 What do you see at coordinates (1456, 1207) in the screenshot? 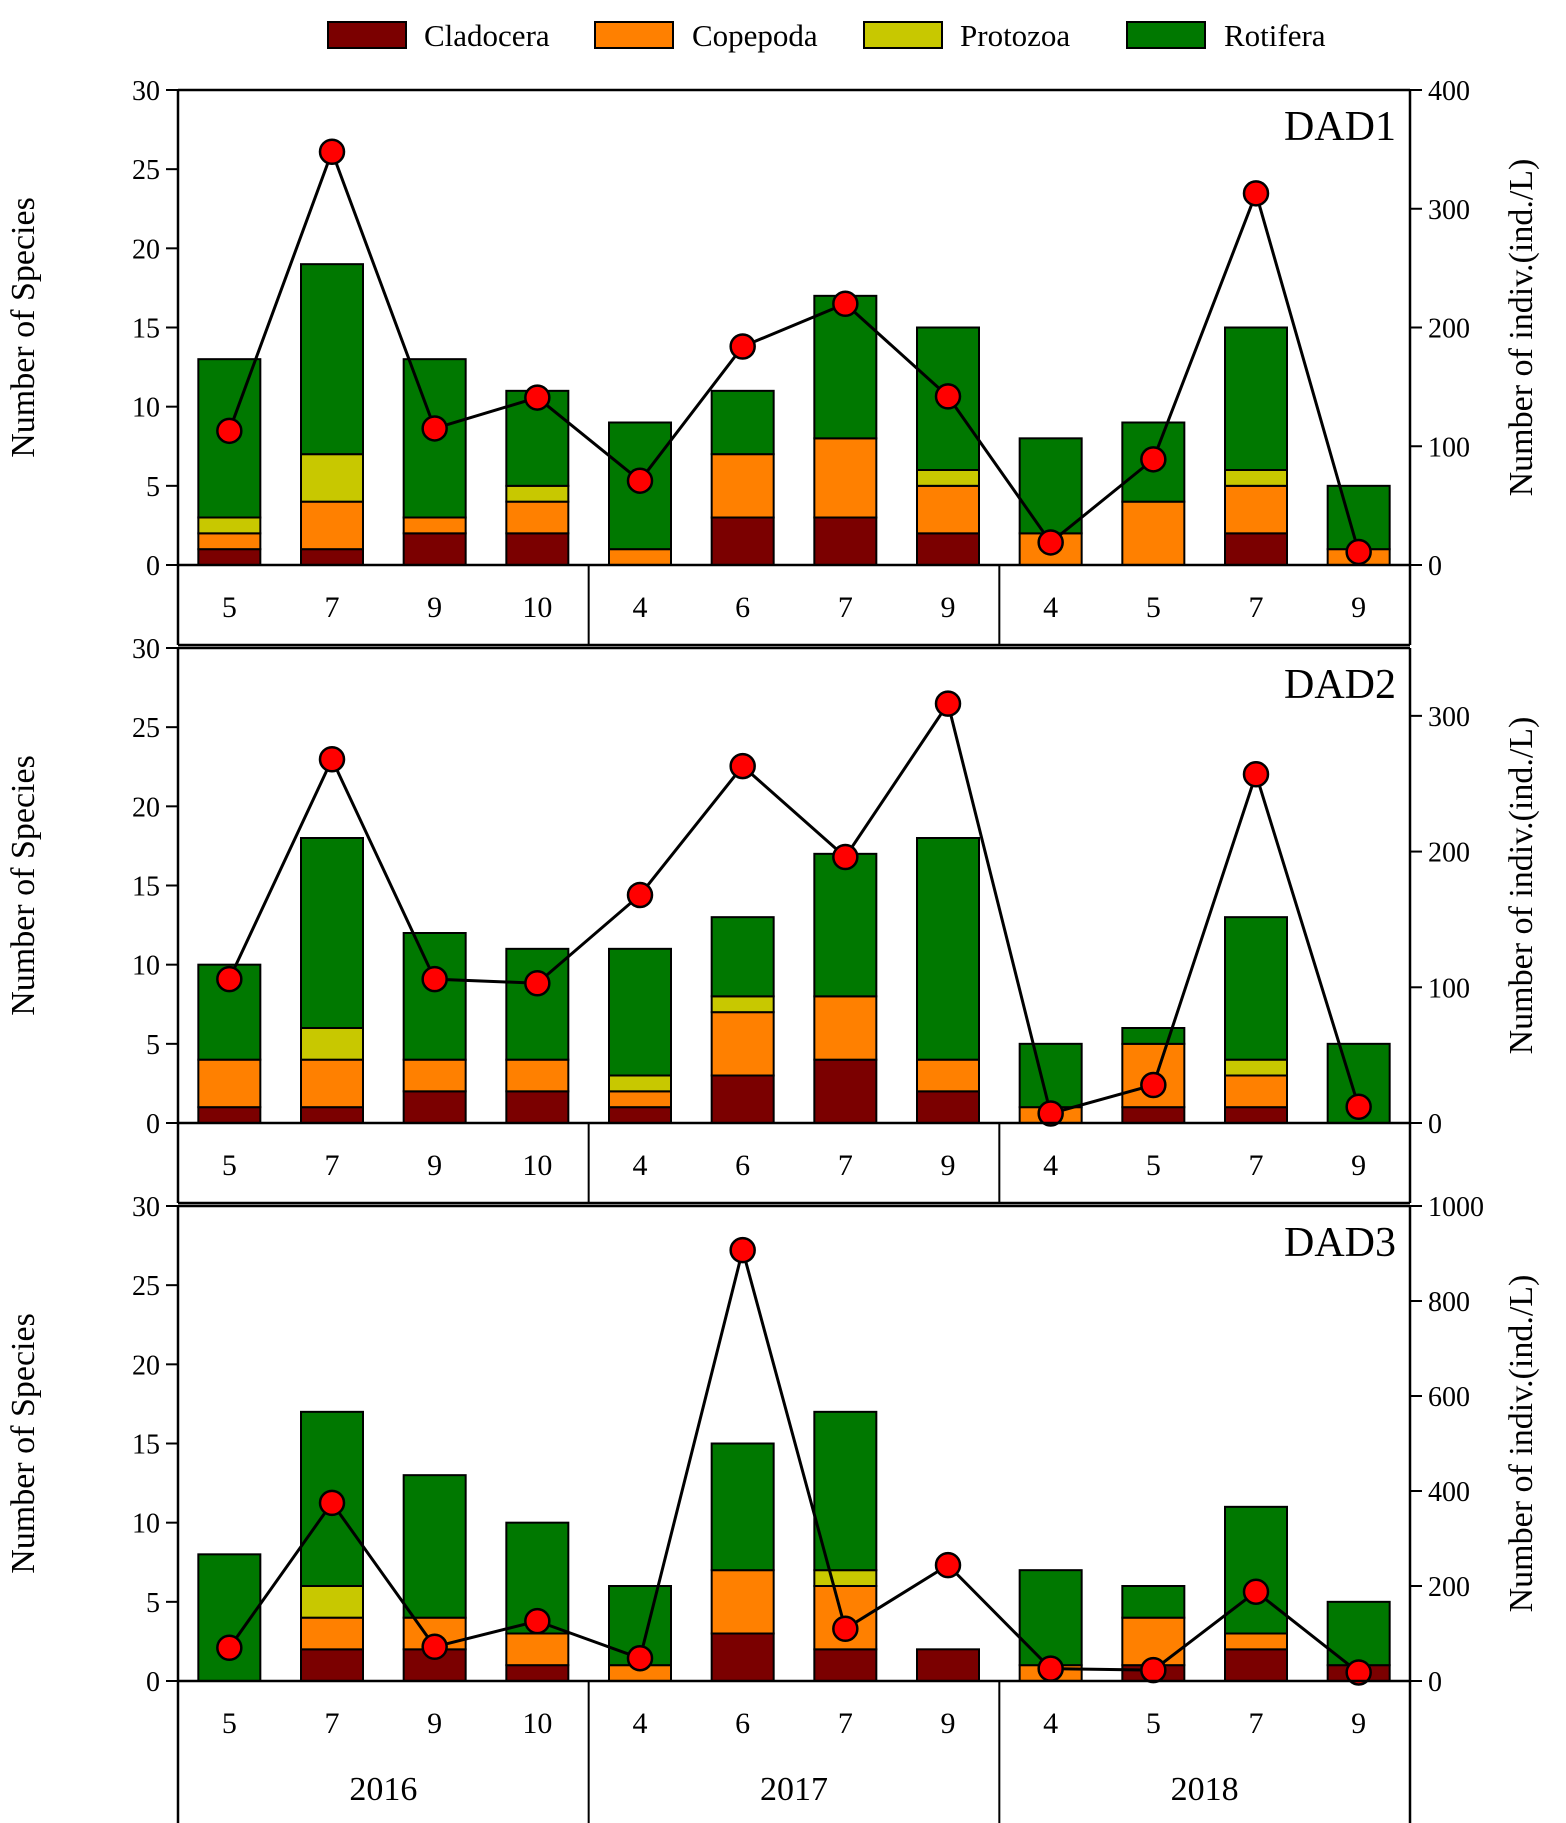
I see `y2-tick-label: 1000` at bounding box center [1456, 1207].